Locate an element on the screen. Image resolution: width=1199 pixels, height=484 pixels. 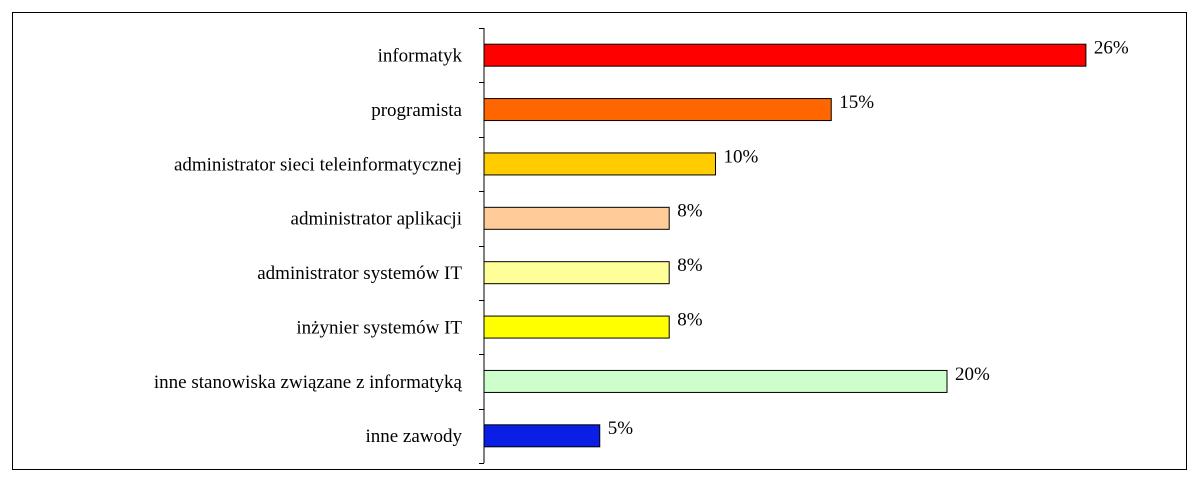
value-label: 10% is located at coordinates (741, 156).